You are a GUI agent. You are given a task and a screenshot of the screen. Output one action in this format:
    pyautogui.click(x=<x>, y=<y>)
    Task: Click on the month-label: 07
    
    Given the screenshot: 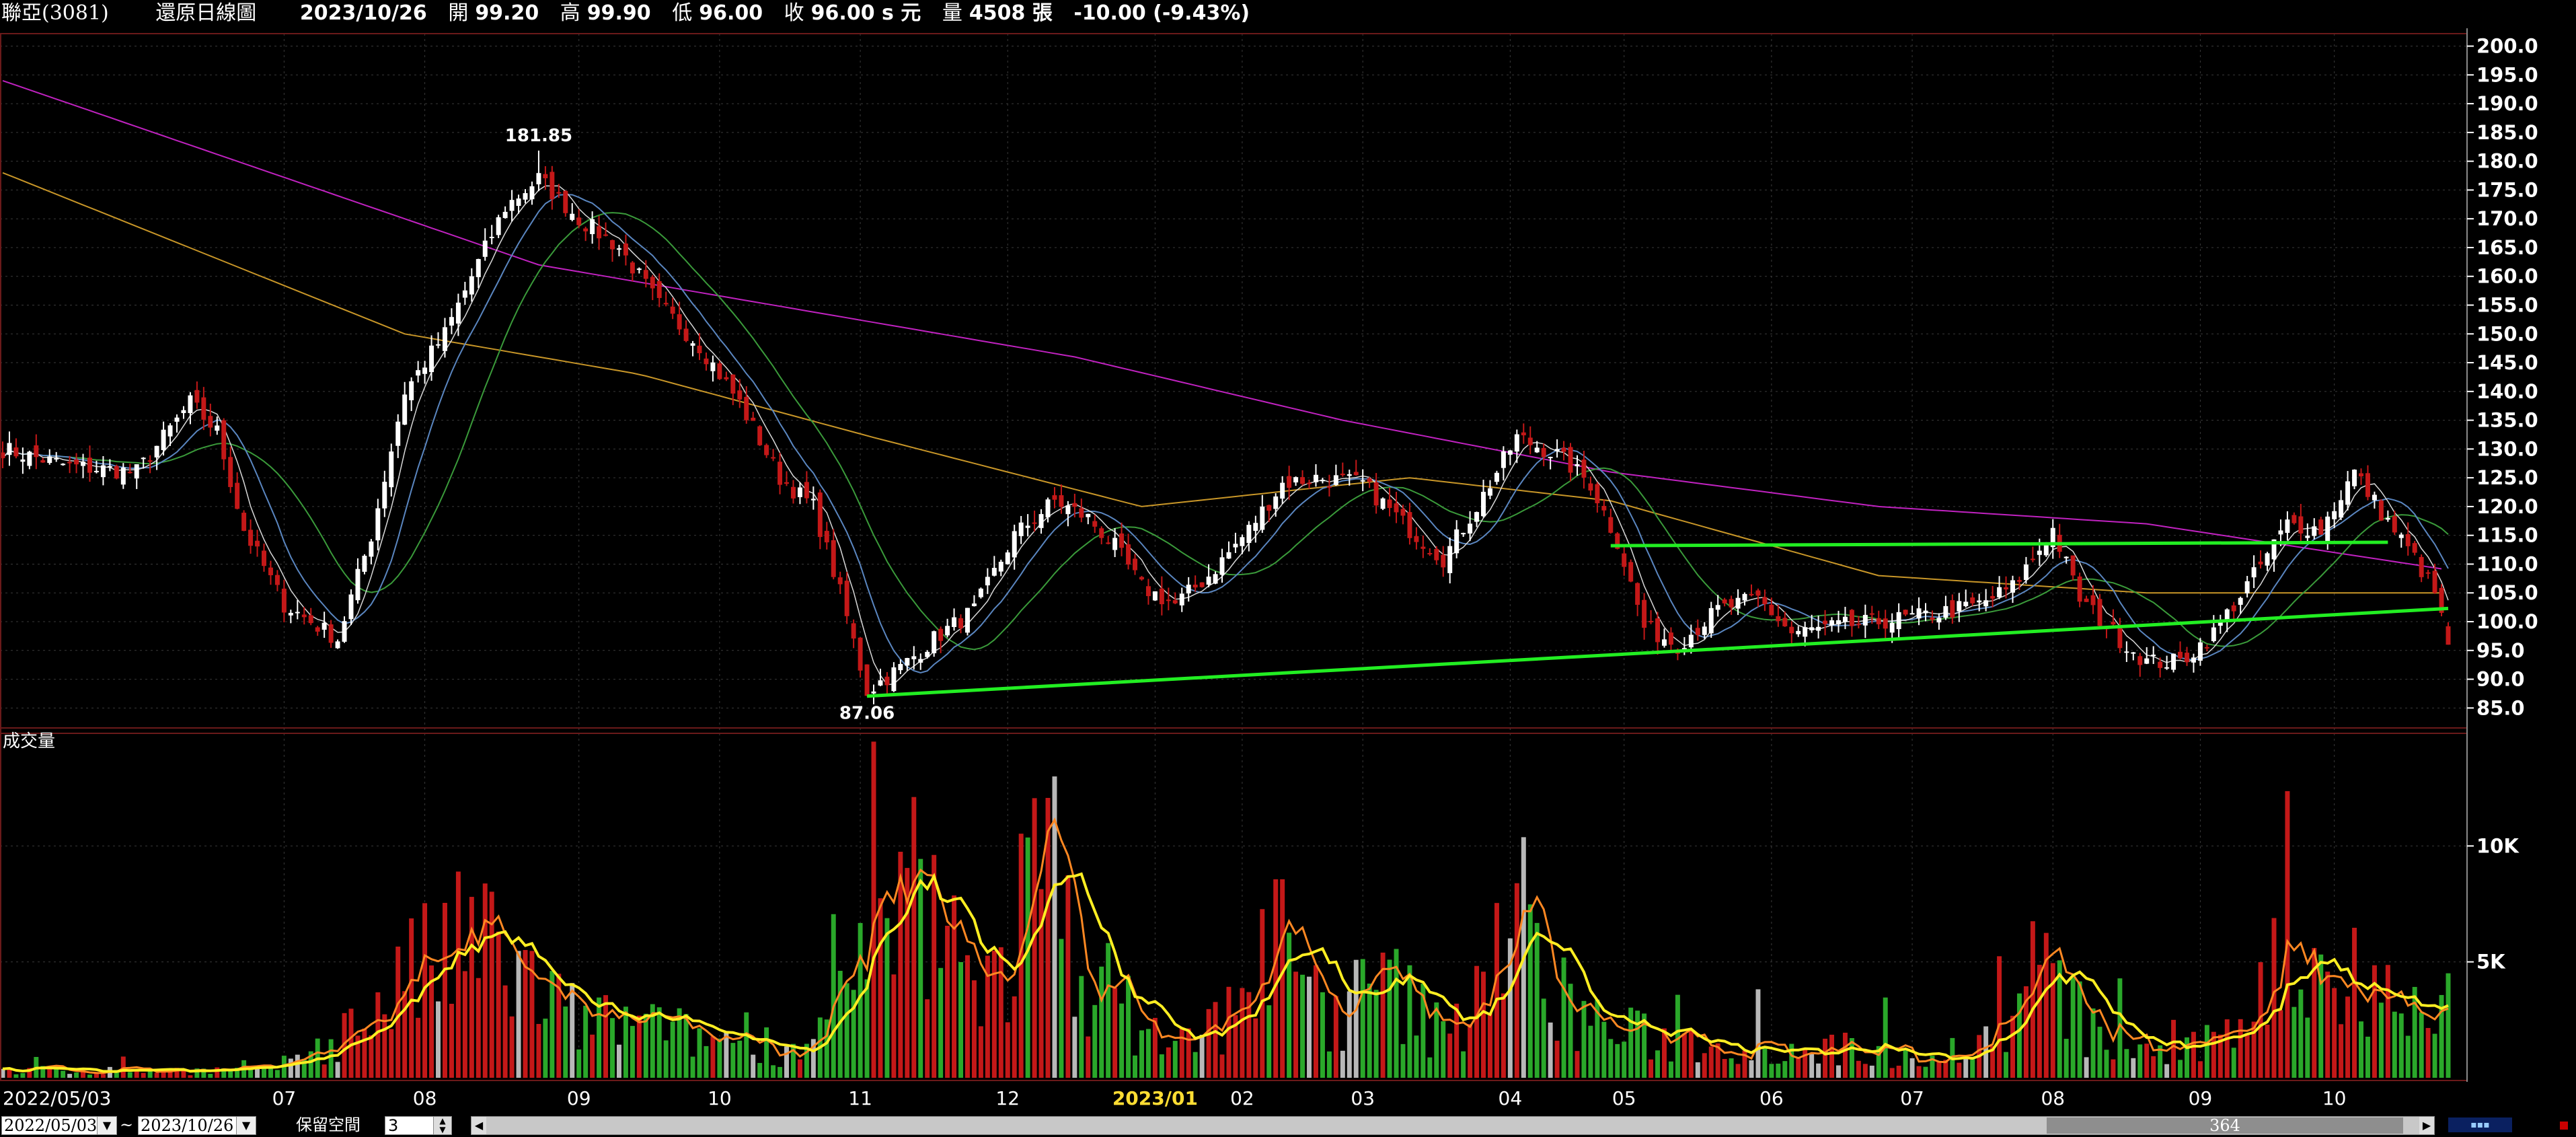 What is the action you would take?
    pyautogui.click(x=284, y=1098)
    